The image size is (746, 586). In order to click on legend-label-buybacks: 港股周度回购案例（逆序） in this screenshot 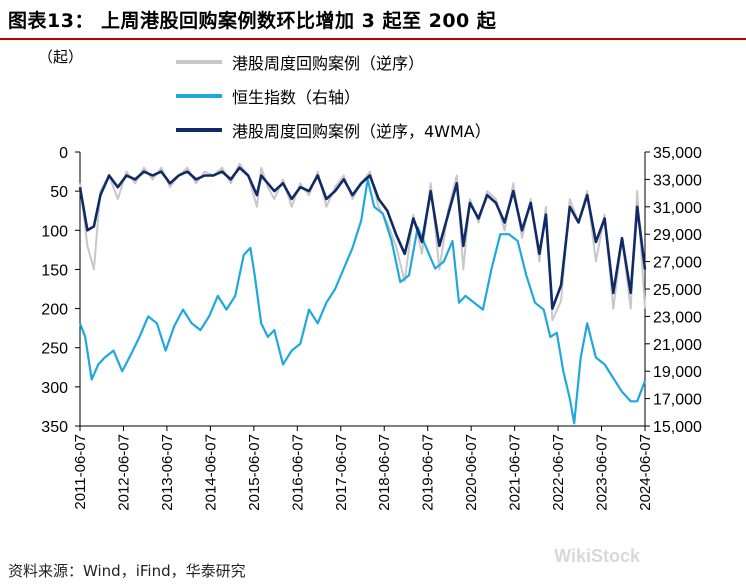, I will do `click(328, 63)`.